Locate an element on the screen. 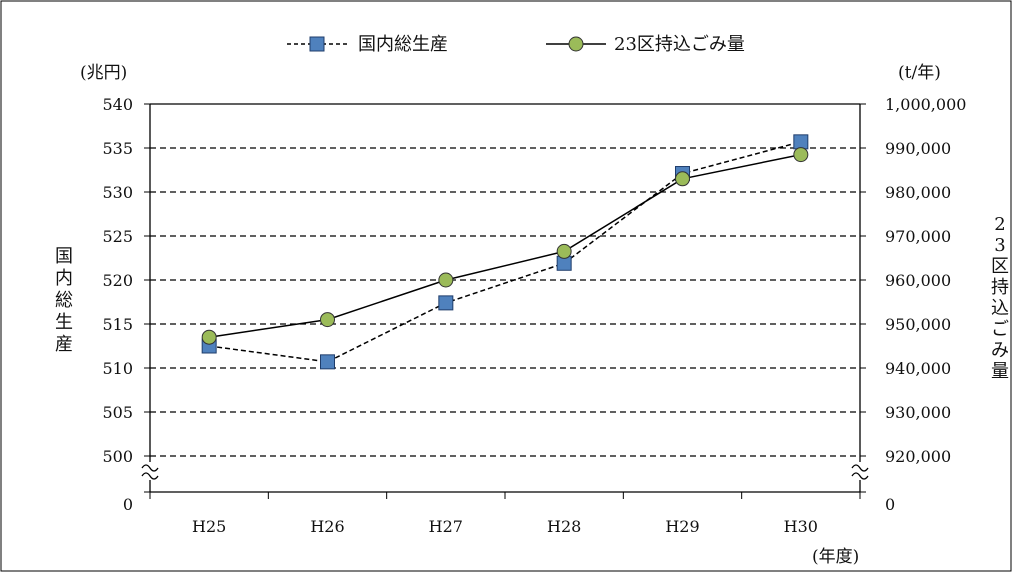 This screenshot has width=1012, height=572. x-tick-label: H25 is located at coordinates (209, 526).